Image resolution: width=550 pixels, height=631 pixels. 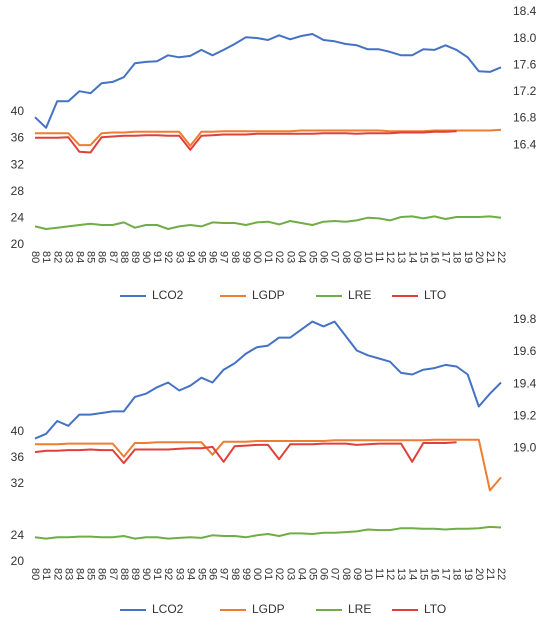 I want to click on y2-tick-label: 19.2, so click(x=525, y=415).